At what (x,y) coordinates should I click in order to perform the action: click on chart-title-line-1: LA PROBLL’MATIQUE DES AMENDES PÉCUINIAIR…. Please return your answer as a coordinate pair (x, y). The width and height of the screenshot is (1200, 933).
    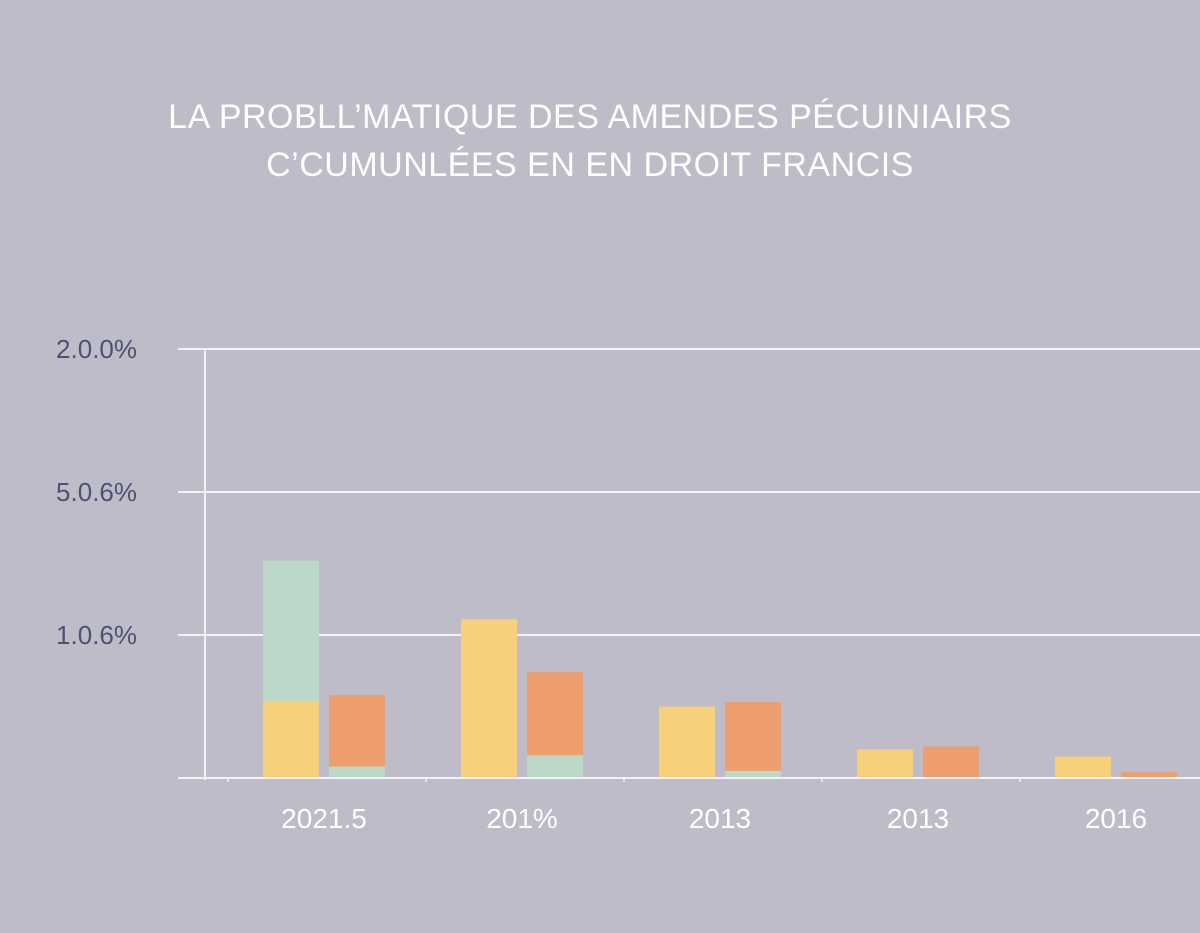
    Looking at the image, I should click on (590, 117).